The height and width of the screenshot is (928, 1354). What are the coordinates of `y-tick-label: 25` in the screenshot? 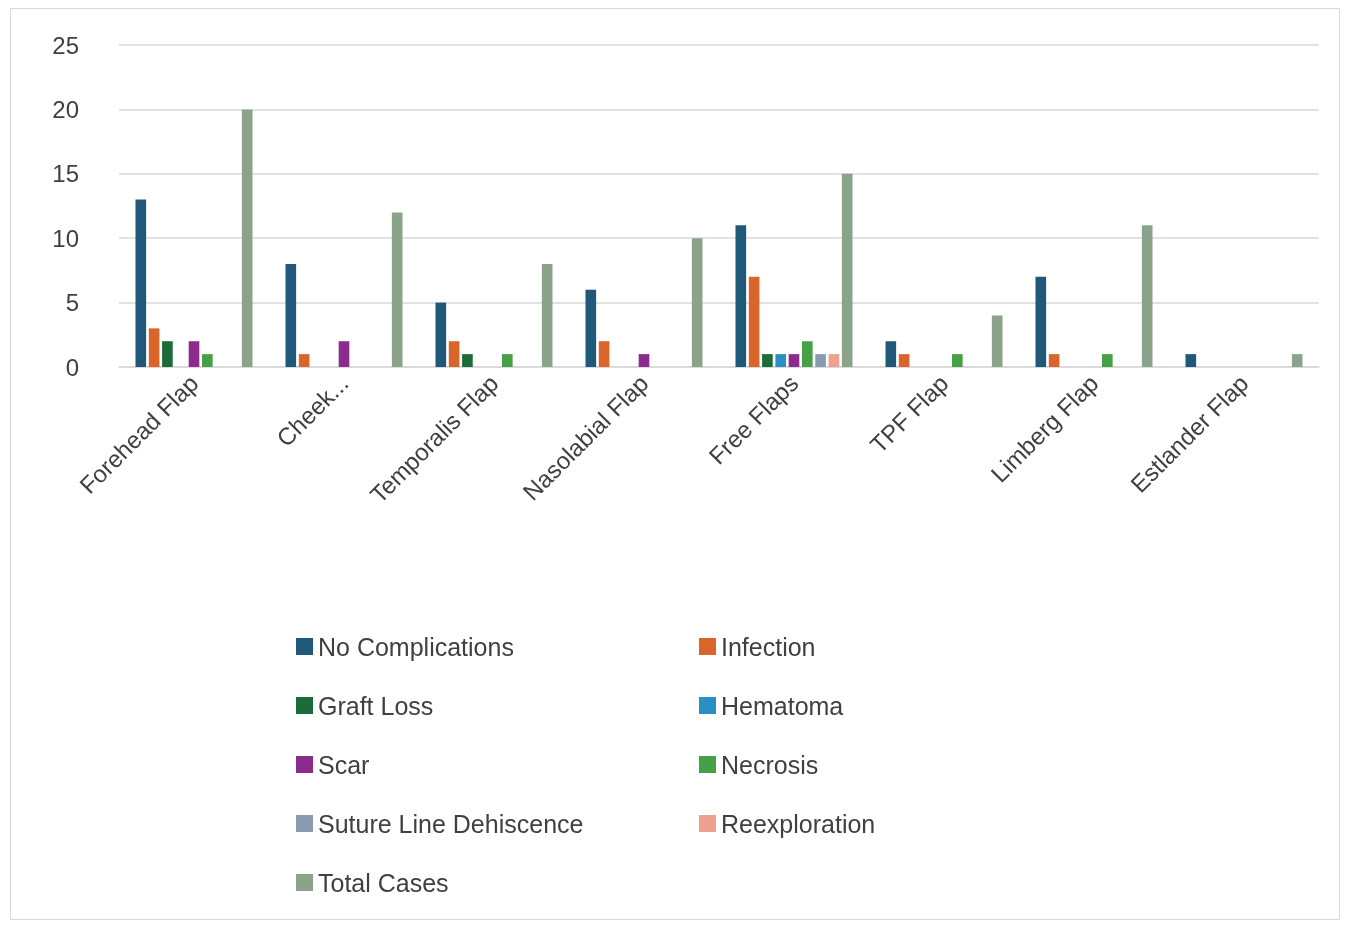 It's located at (65, 45).